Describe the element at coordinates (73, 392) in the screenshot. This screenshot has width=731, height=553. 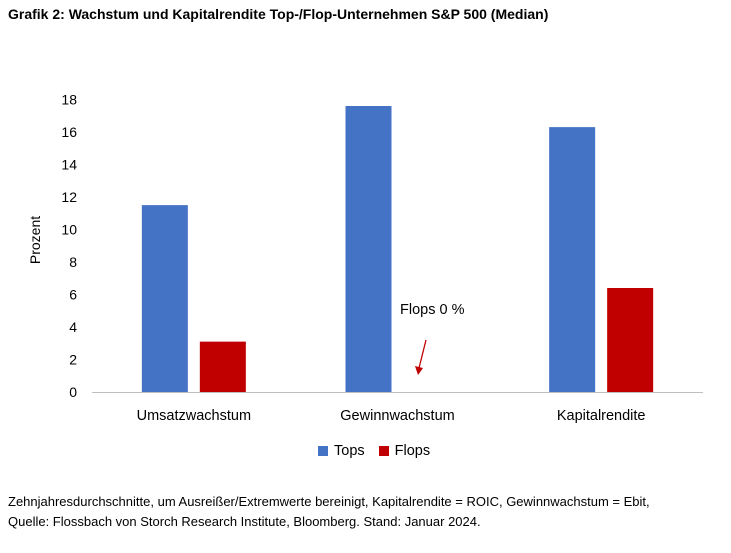
I see `y-tick-label: 0` at that location.